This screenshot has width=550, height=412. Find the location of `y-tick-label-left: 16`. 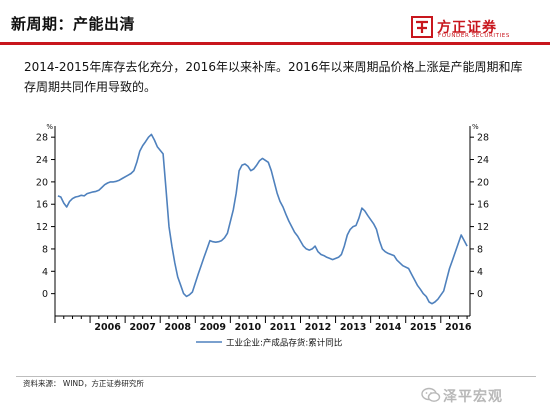

y-tick-label-left: 16 is located at coordinates (42, 205).